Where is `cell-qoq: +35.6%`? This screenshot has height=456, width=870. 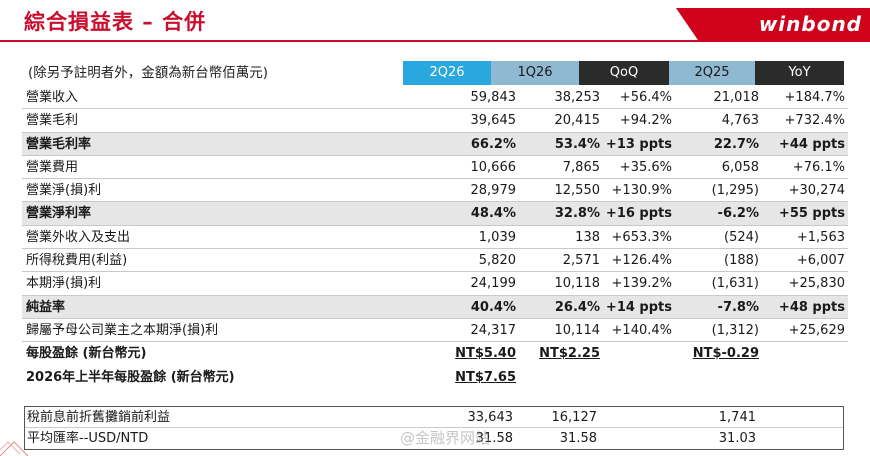
cell-qoq: +35.6% is located at coordinates (645, 167).